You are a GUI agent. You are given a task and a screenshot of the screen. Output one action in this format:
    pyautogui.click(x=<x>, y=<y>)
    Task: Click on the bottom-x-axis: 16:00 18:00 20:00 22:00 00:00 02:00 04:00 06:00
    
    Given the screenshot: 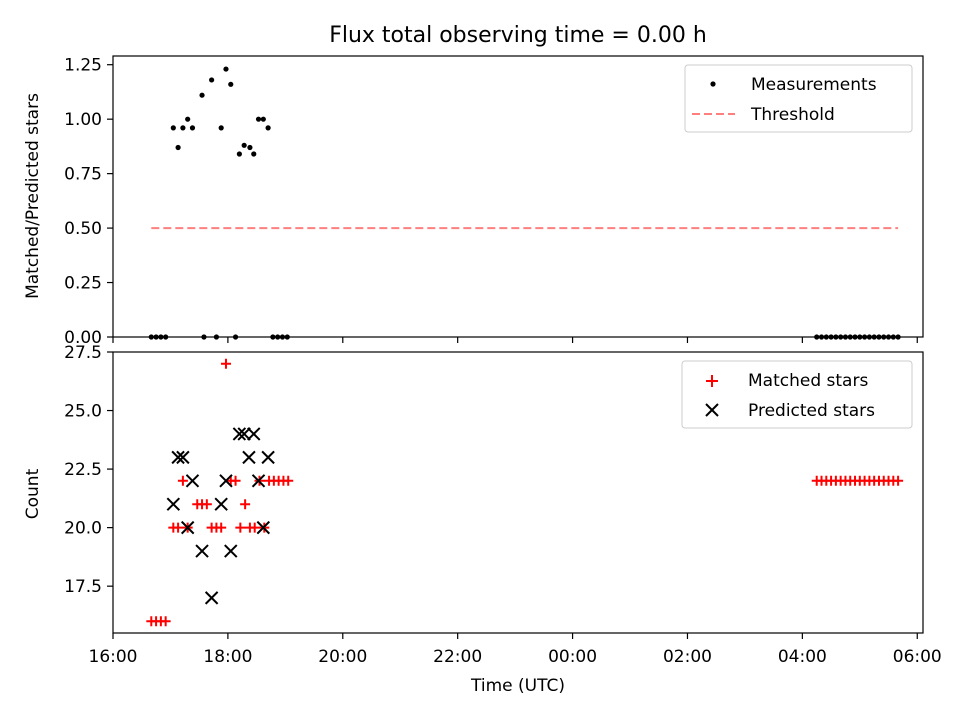 What is the action you would take?
    pyautogui.click(x=515, y=650)
    